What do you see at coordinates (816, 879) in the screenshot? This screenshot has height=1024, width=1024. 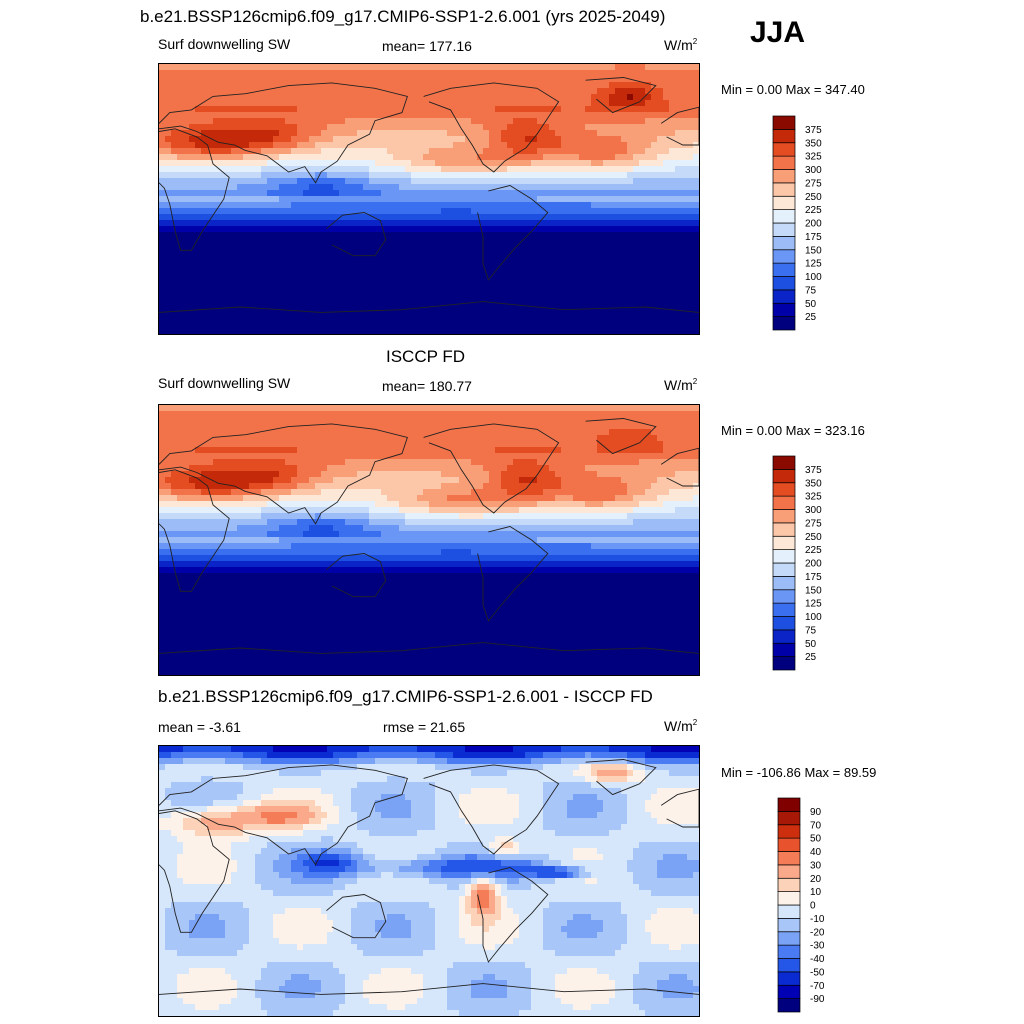 I see `panel-3-colorbar-tick-label: 20` at bounding box center [816, 879].